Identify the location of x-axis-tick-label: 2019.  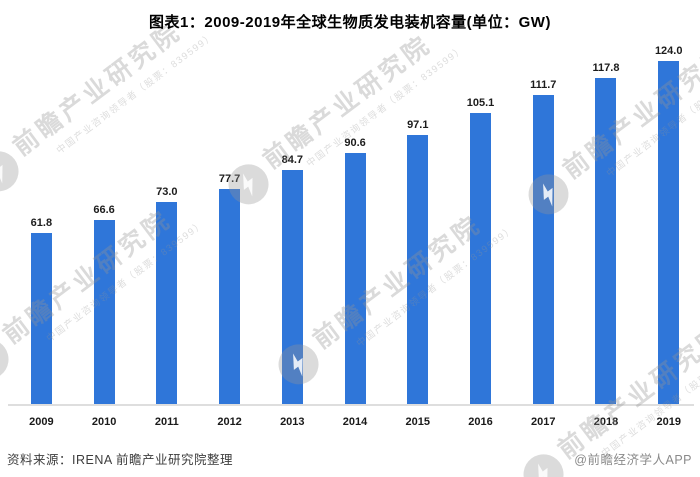
(668, 422).